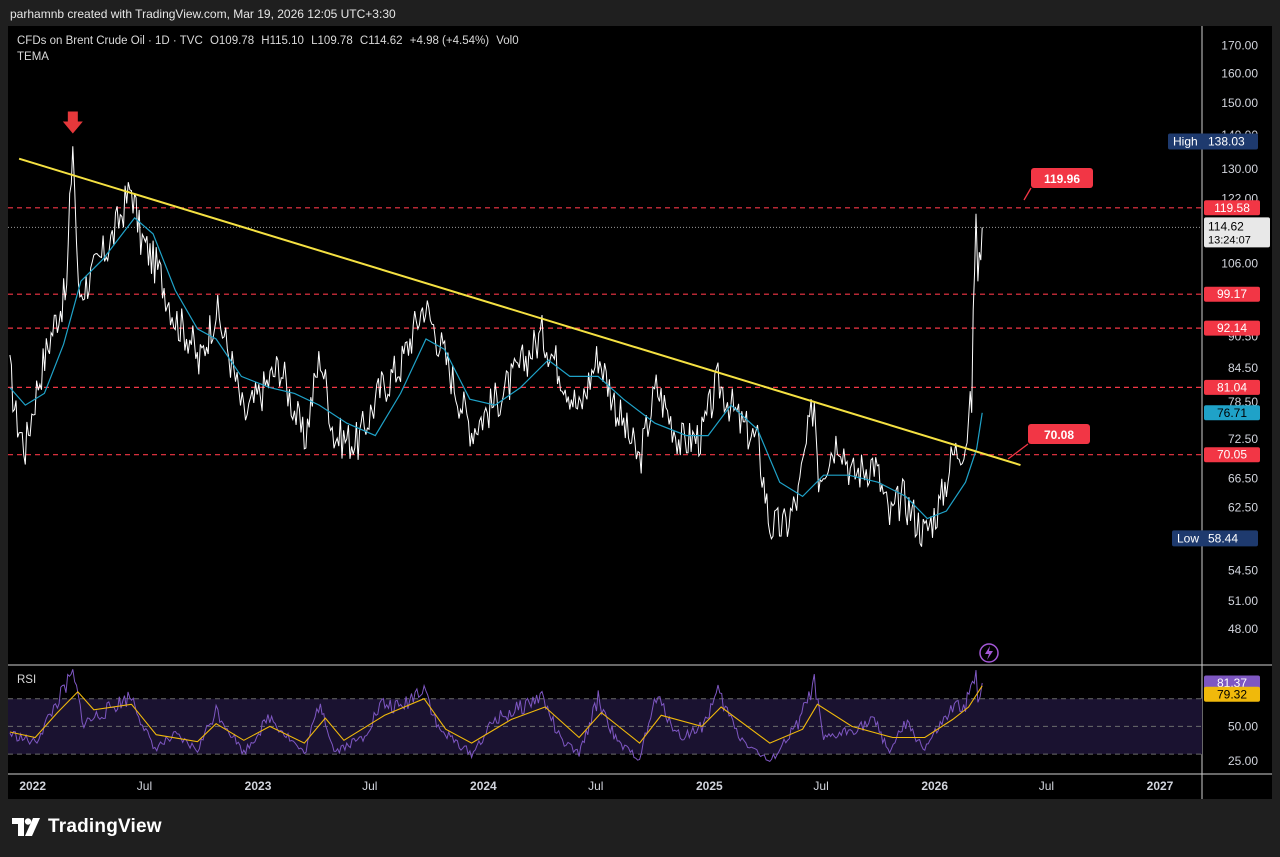 The height and width of the screenshot is (857, 1280). I want to click on y-tick-label: 48.00, so click(1243, 629).